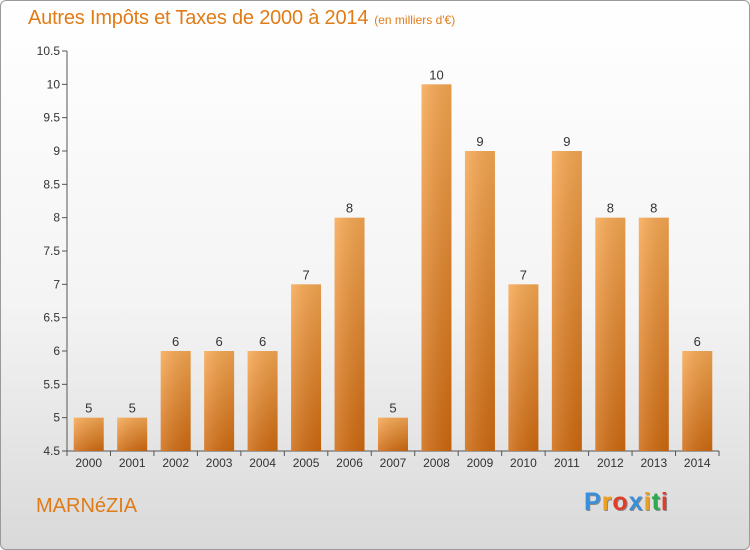  Describe the element at coordinates (415, 20) in the screenshot. I see `chart-unit: (en milliers d'€)` at that location.